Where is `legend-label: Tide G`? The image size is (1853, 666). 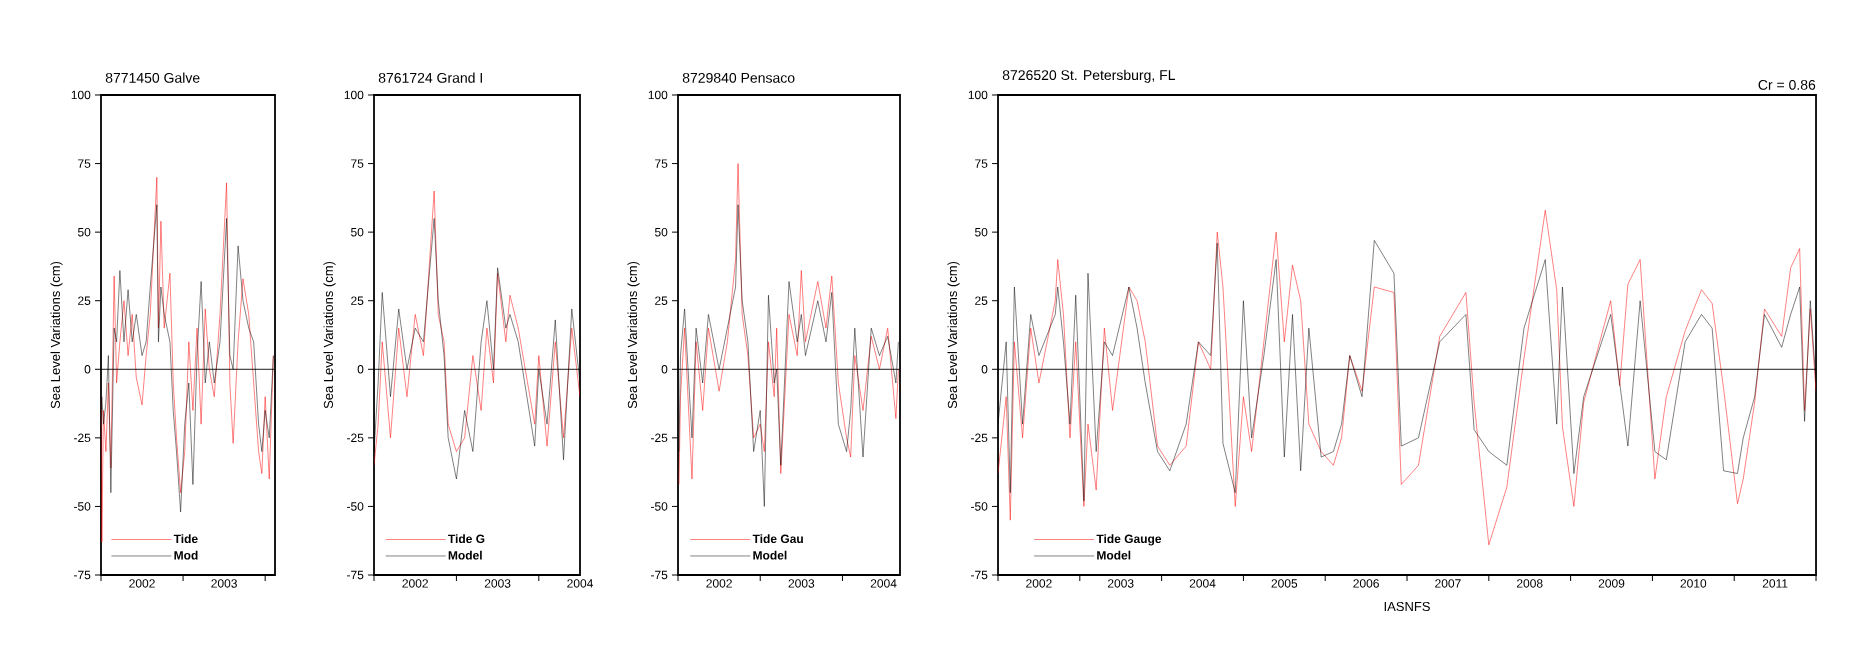
legend-label: Tide G is located at coordinates (466, 539).